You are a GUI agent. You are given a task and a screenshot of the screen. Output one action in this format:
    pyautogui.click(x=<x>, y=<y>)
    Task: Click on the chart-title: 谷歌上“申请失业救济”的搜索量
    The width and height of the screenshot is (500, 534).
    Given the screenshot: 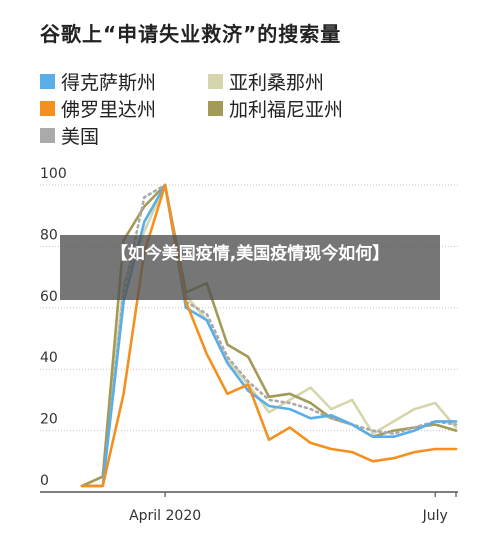 What is the action you would take?
    pyautogui.click(x=191, y=34)
    